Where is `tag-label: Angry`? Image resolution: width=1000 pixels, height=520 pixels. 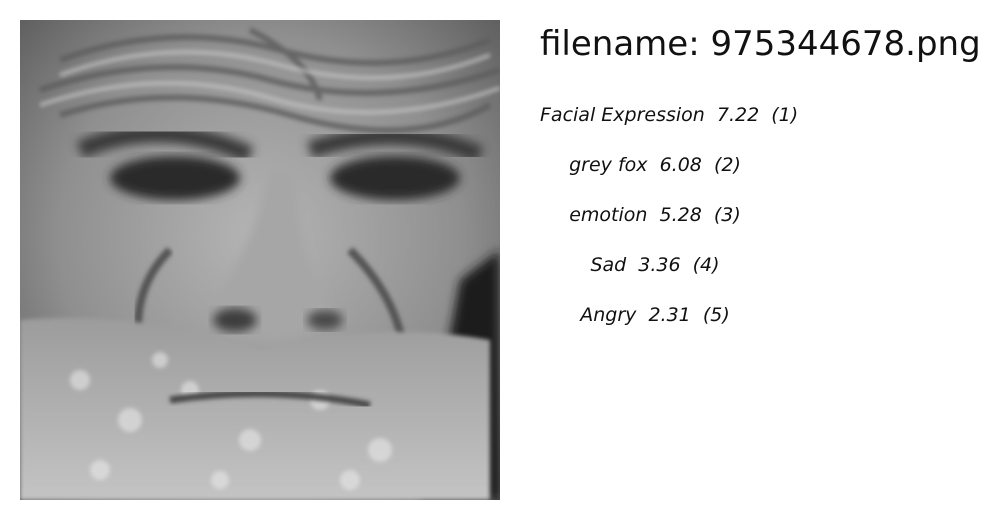 tag-label: Angry is located at coordinates (608, 315).